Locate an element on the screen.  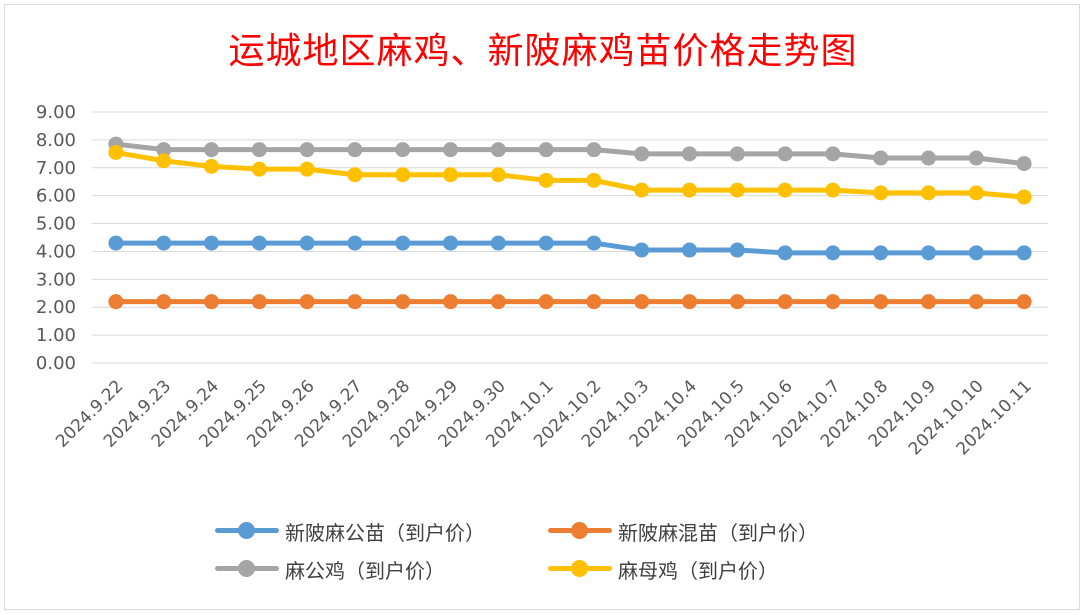
y-tick-label-3: 3.00 is located at coordinates (56, 279).